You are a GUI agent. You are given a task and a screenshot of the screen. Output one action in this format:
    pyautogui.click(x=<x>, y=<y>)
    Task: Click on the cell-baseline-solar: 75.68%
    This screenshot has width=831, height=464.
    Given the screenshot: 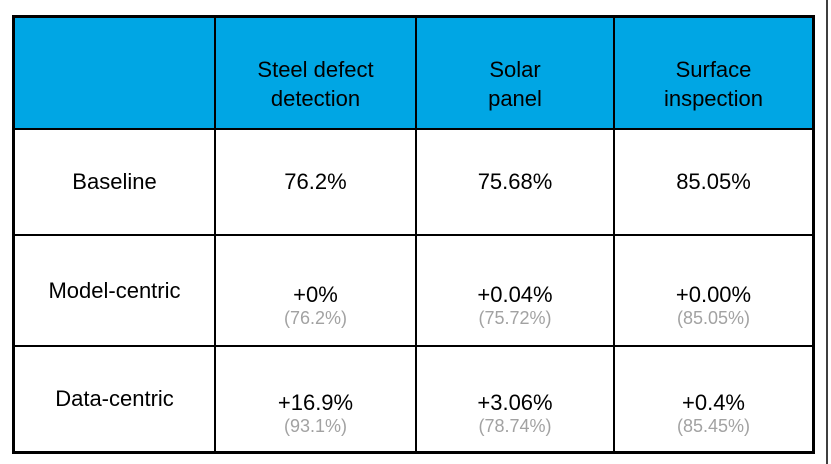 What is the action you would take?
    pyautogui.click(x=515, y=182)
    